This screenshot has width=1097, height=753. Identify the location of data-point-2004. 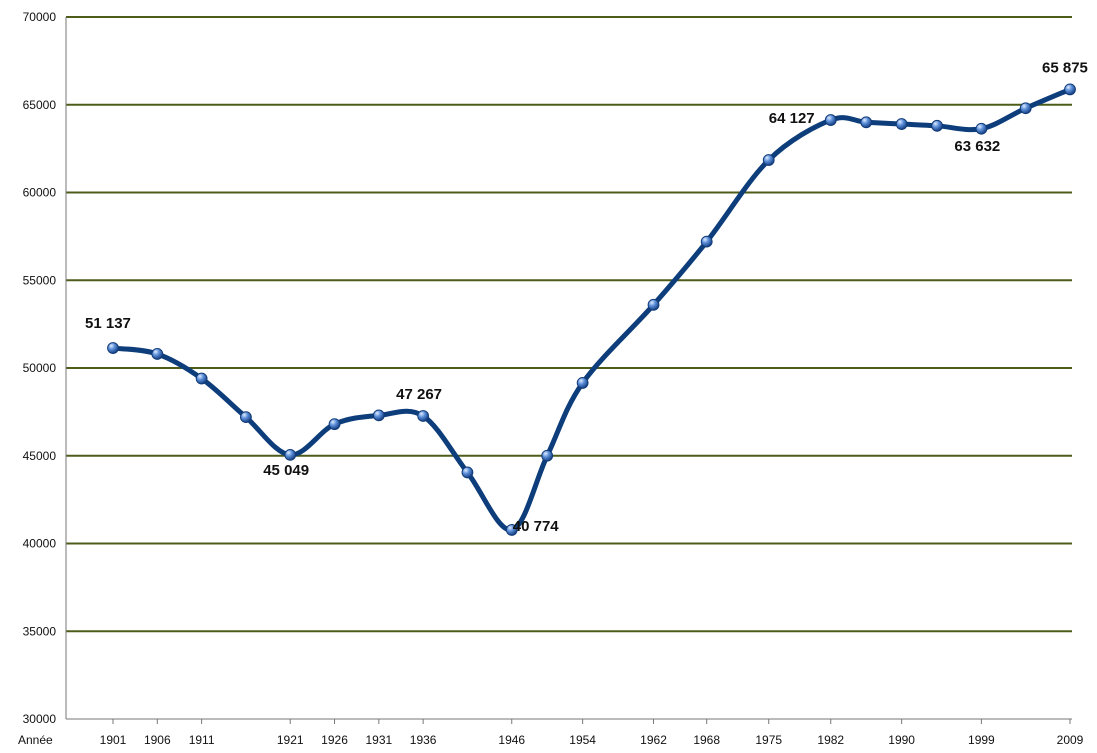
(1025, 108).